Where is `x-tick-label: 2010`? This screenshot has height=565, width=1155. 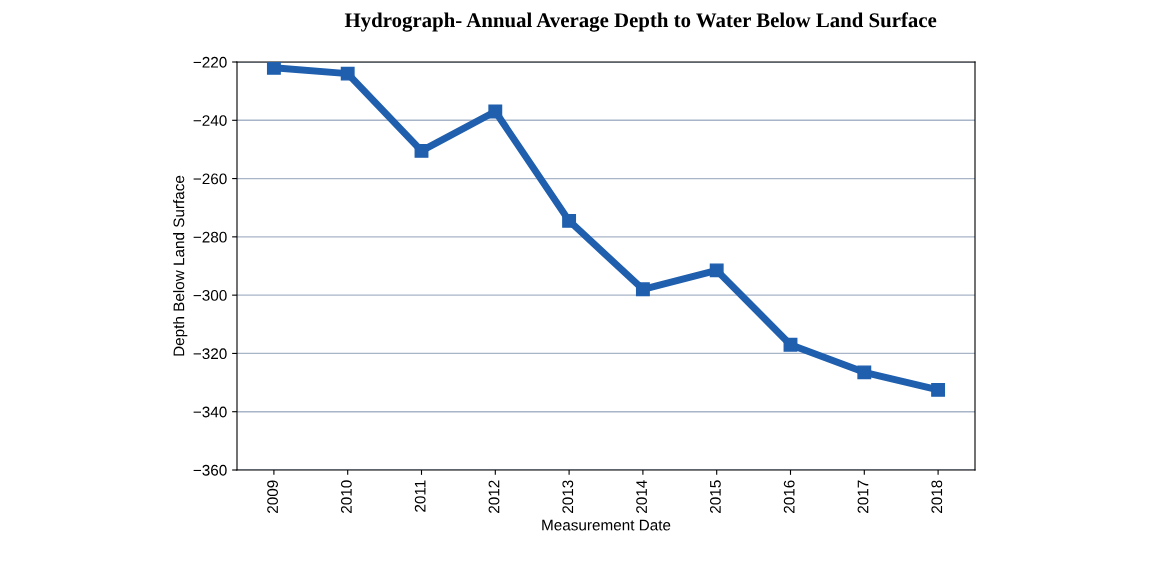
x-tick-label: 2010 is located at coordinates (346, 496).